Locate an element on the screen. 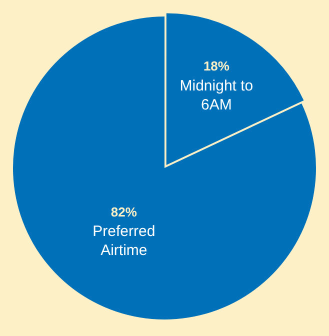 This screenshot has height=336, width=329. slice-label: Preferred Airtime is located at coordinates (124, 241).